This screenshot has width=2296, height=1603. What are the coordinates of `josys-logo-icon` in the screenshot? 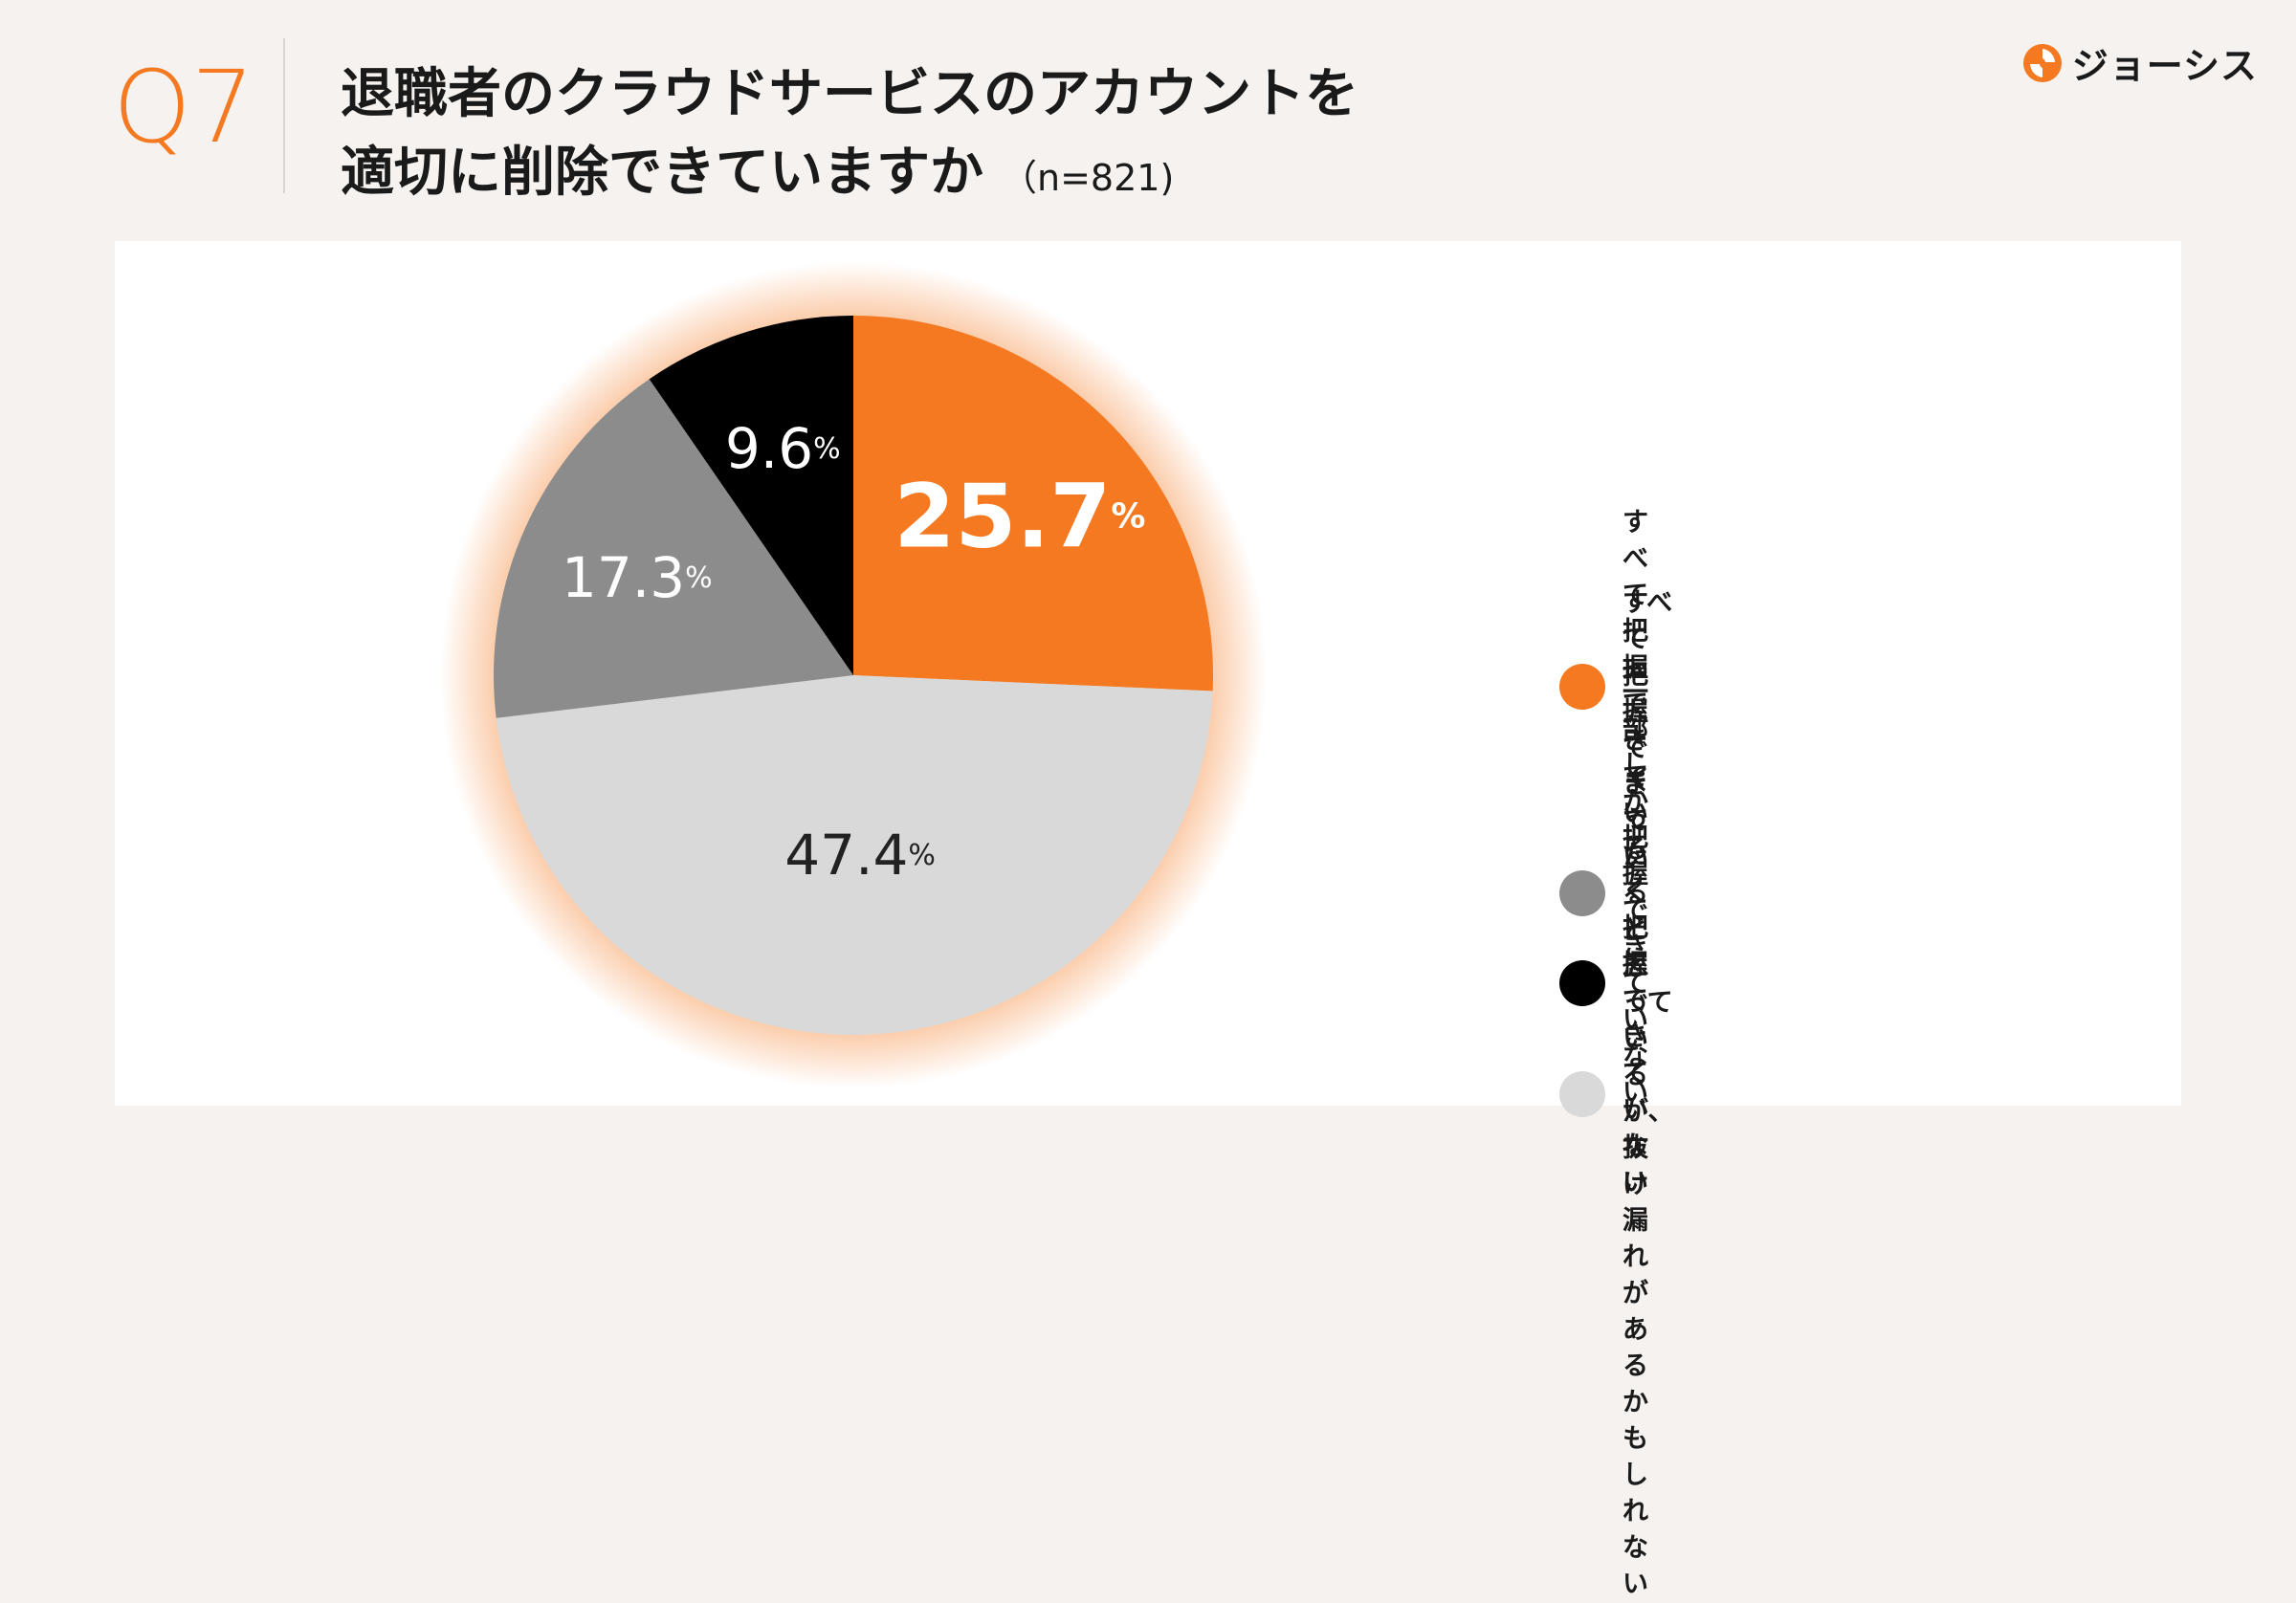 It's located at (2042, 63).